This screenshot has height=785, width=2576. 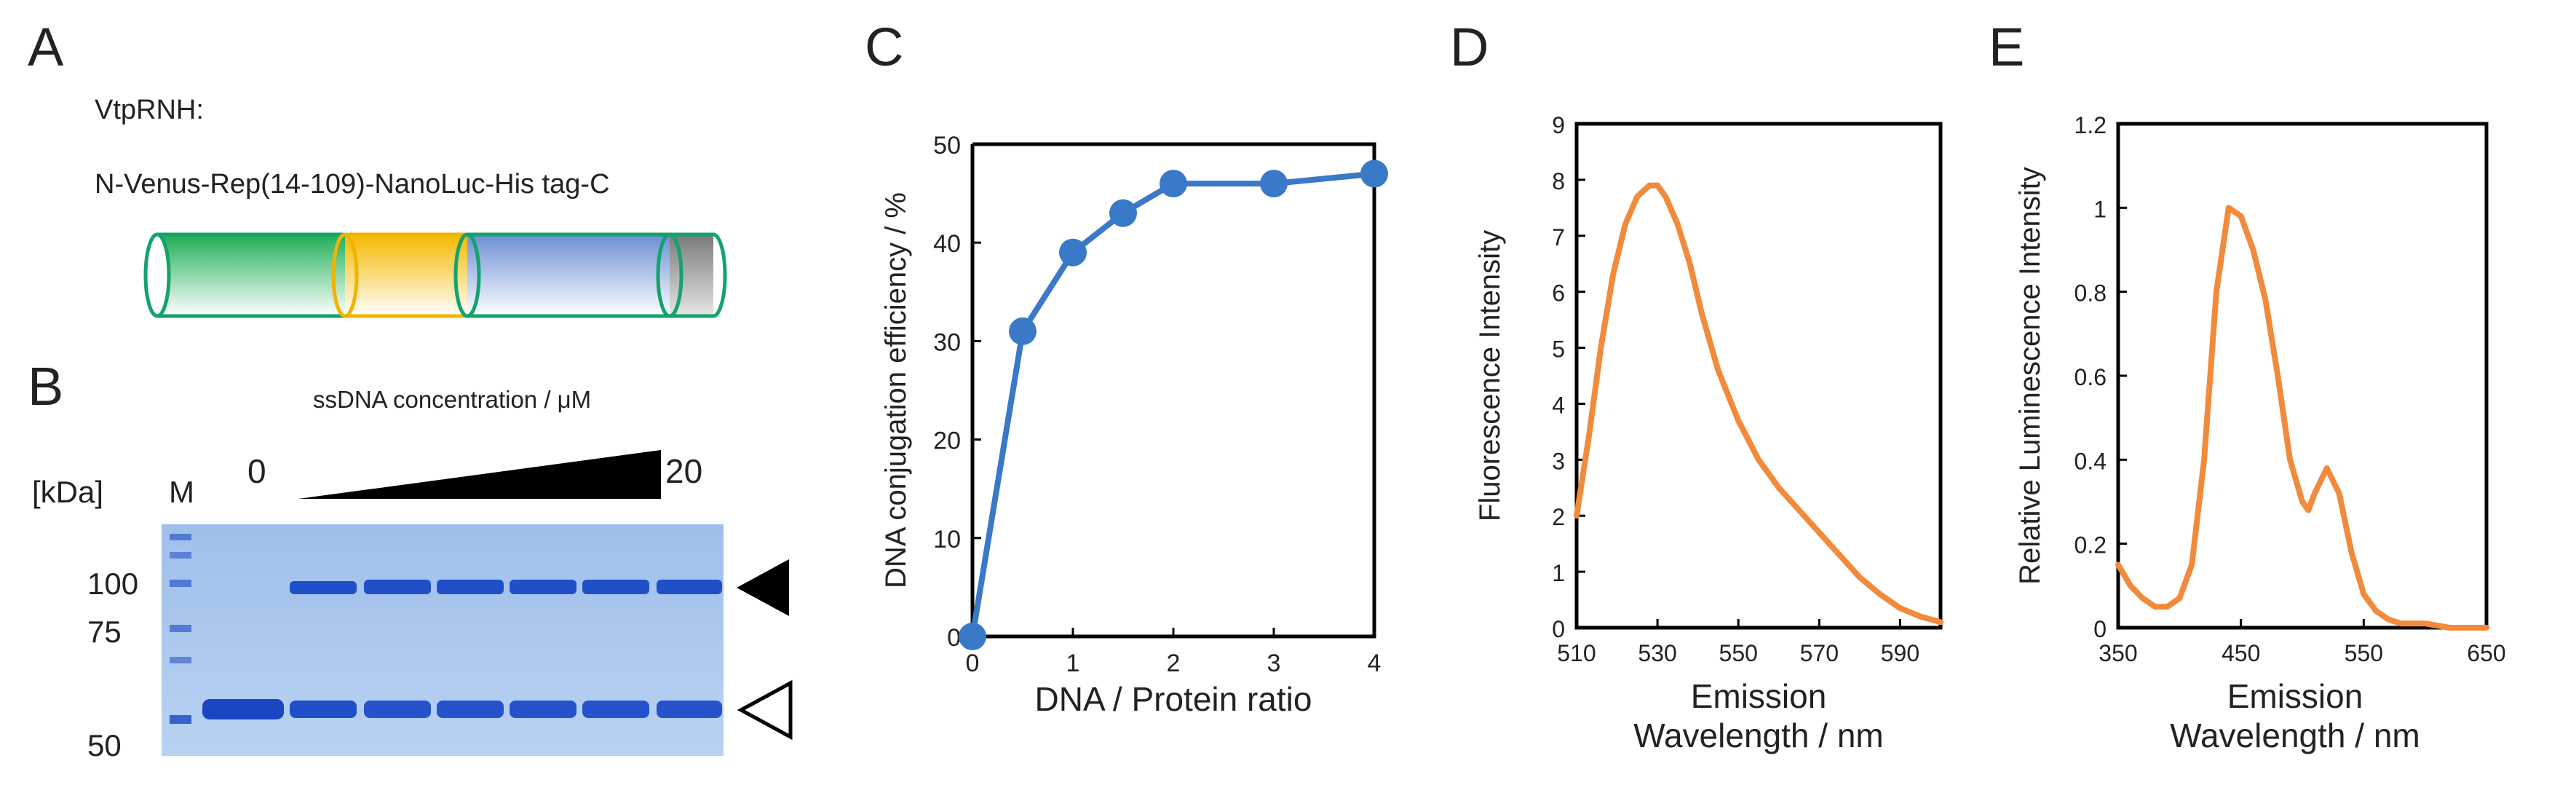 What do you see at coordinates (1576, 653) in the screenshot?
I see `chart-d-xtick-label: 510` at bounding box center [1576, 653].